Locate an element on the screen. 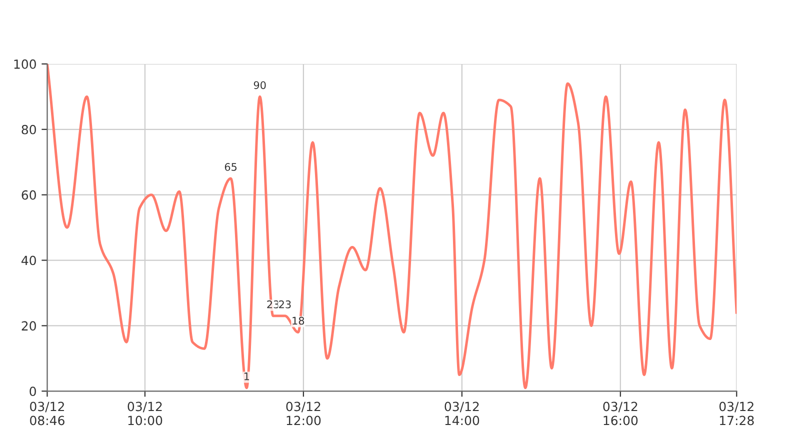  x-tick-label: 03/12 16:00 is located at coordinates (620, 414).